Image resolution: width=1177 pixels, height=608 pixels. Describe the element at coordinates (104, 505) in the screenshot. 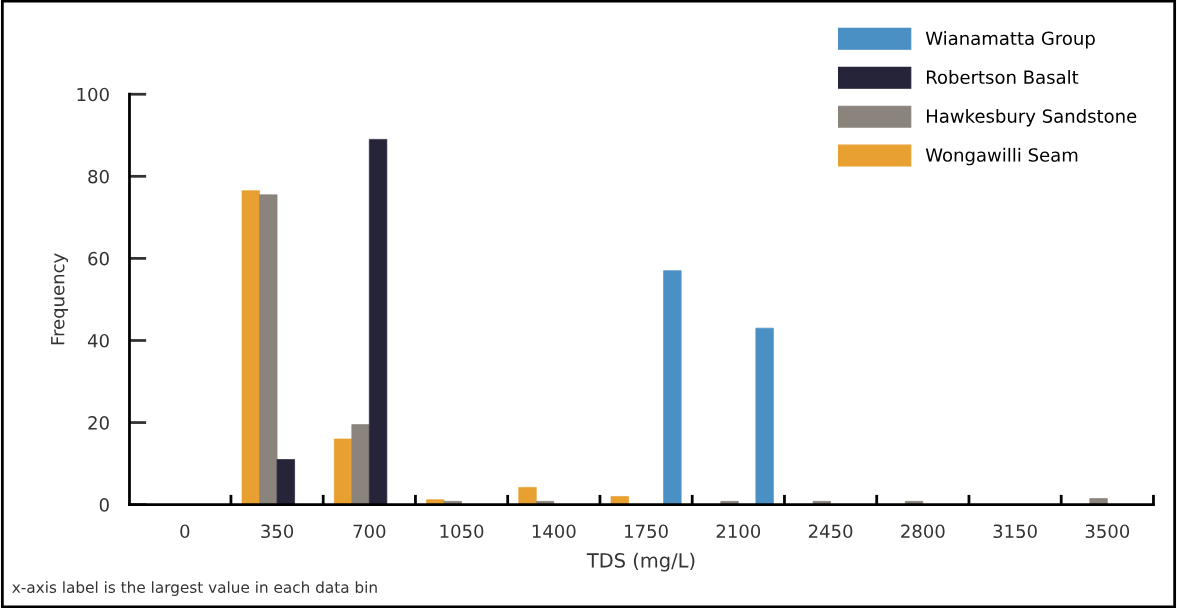

I see `y-tick-label: 0` at that location.